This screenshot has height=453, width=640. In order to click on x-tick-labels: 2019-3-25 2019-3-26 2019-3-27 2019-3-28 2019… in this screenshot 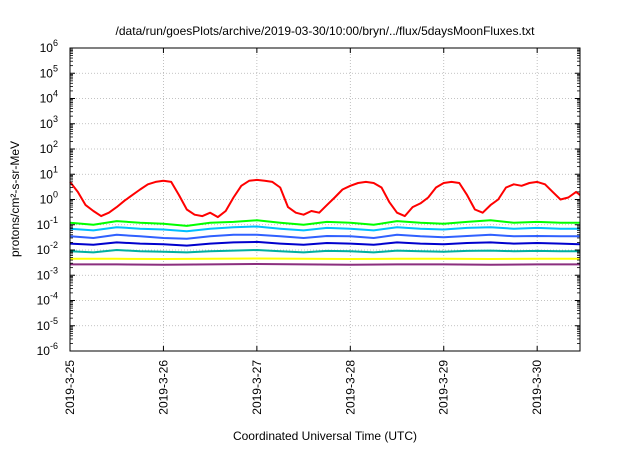, I will do `click(303, 387)`.